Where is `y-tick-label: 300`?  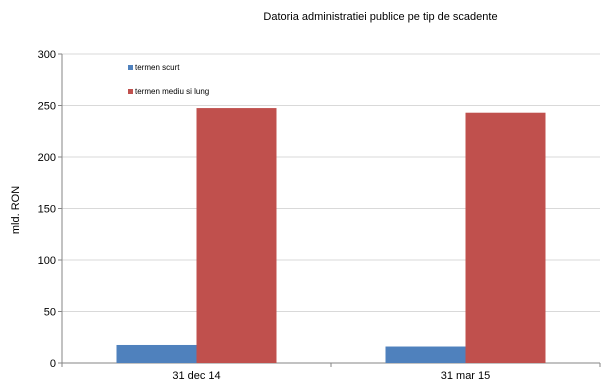 y-tick-label: 300 is located at coordinates (47, 55).